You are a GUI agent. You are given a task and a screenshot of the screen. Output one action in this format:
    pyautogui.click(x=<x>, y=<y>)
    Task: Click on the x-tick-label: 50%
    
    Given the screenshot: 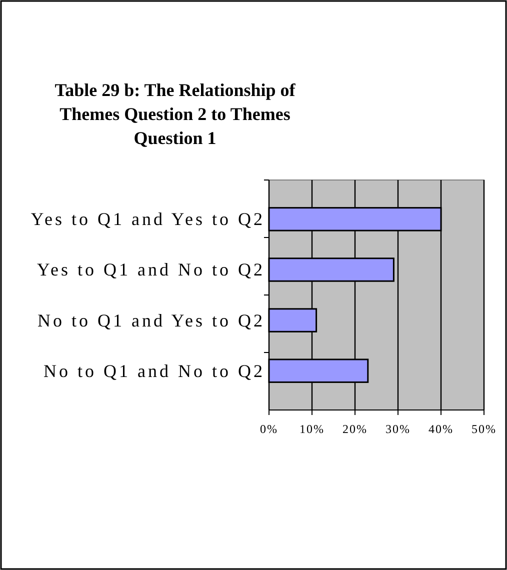 What is the action you would take?
    pyautogui.click(x=484, y=429)
    